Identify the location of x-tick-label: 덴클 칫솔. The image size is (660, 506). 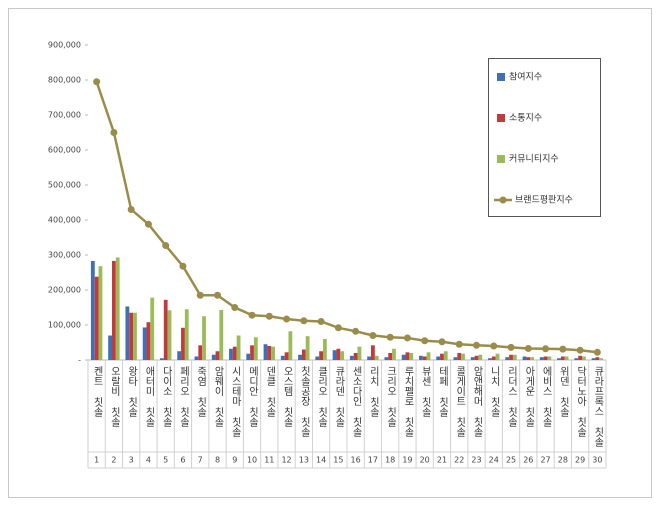
(270, 391).